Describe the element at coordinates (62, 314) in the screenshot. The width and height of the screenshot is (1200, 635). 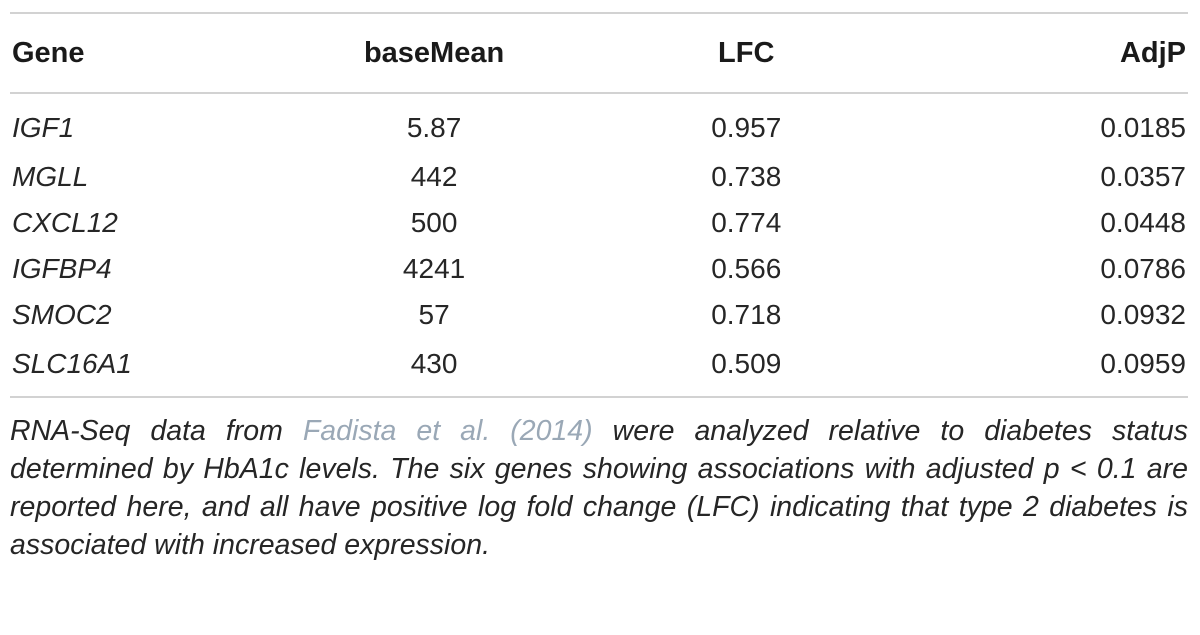
I see `cell-gene: SMOC2` at that location.